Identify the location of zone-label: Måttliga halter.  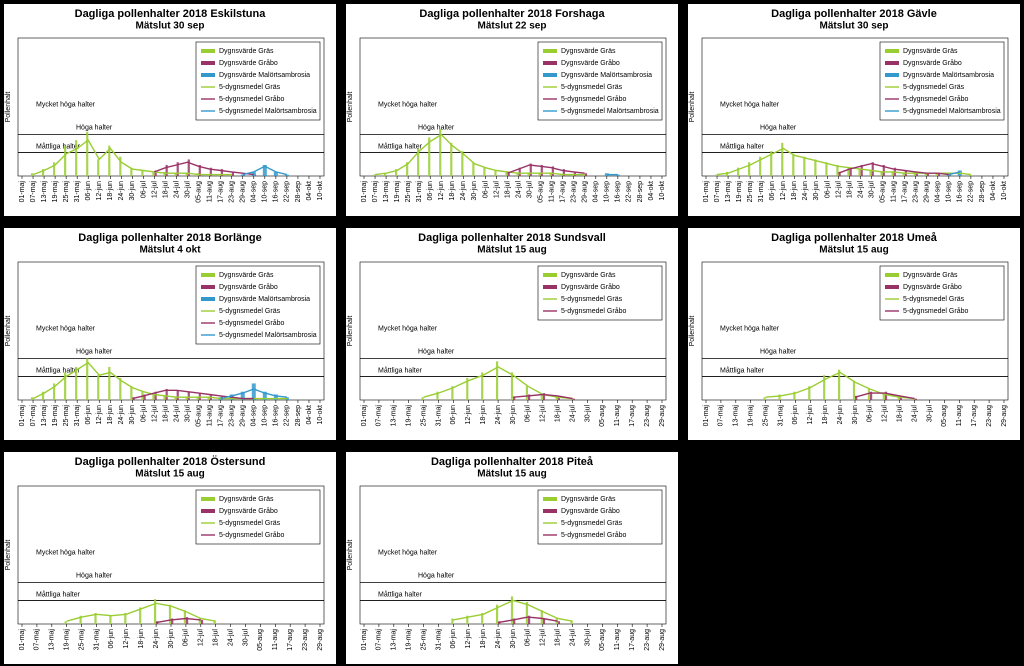
(742, 370).